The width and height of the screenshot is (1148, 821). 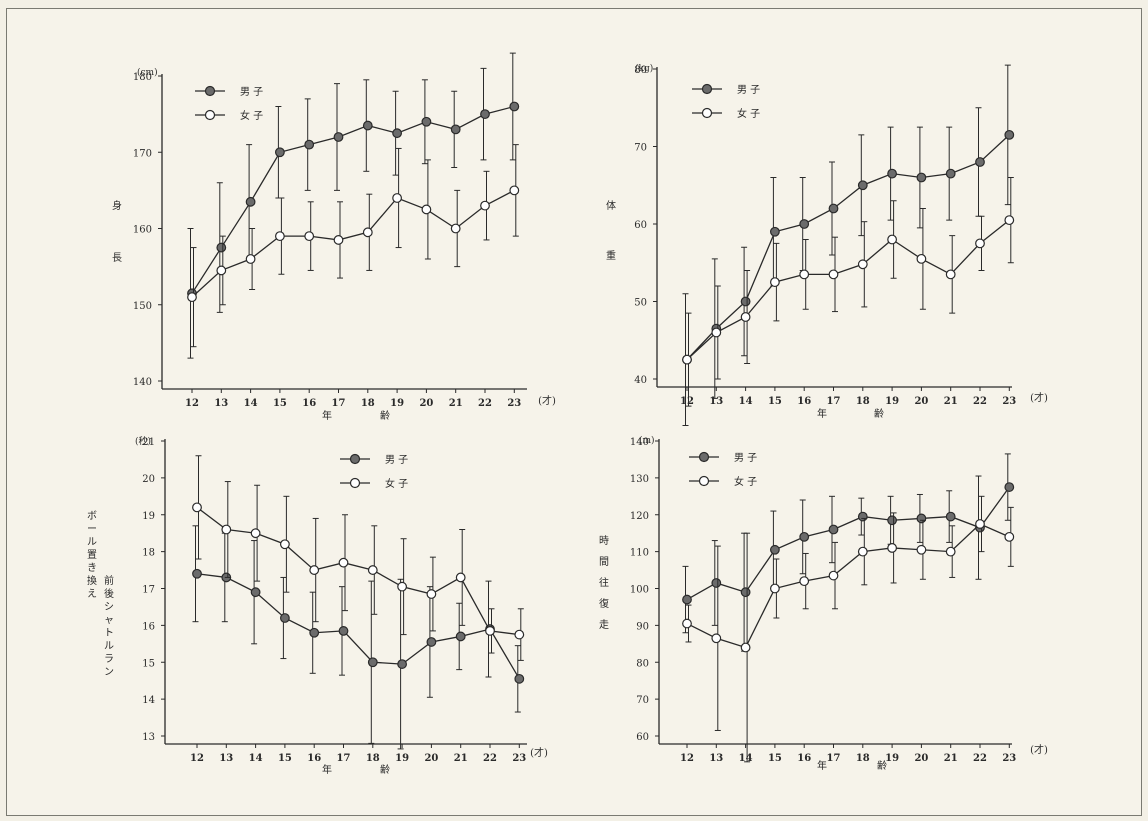 I want to click on y-tick-label: 18, so click(x=148, y=553).